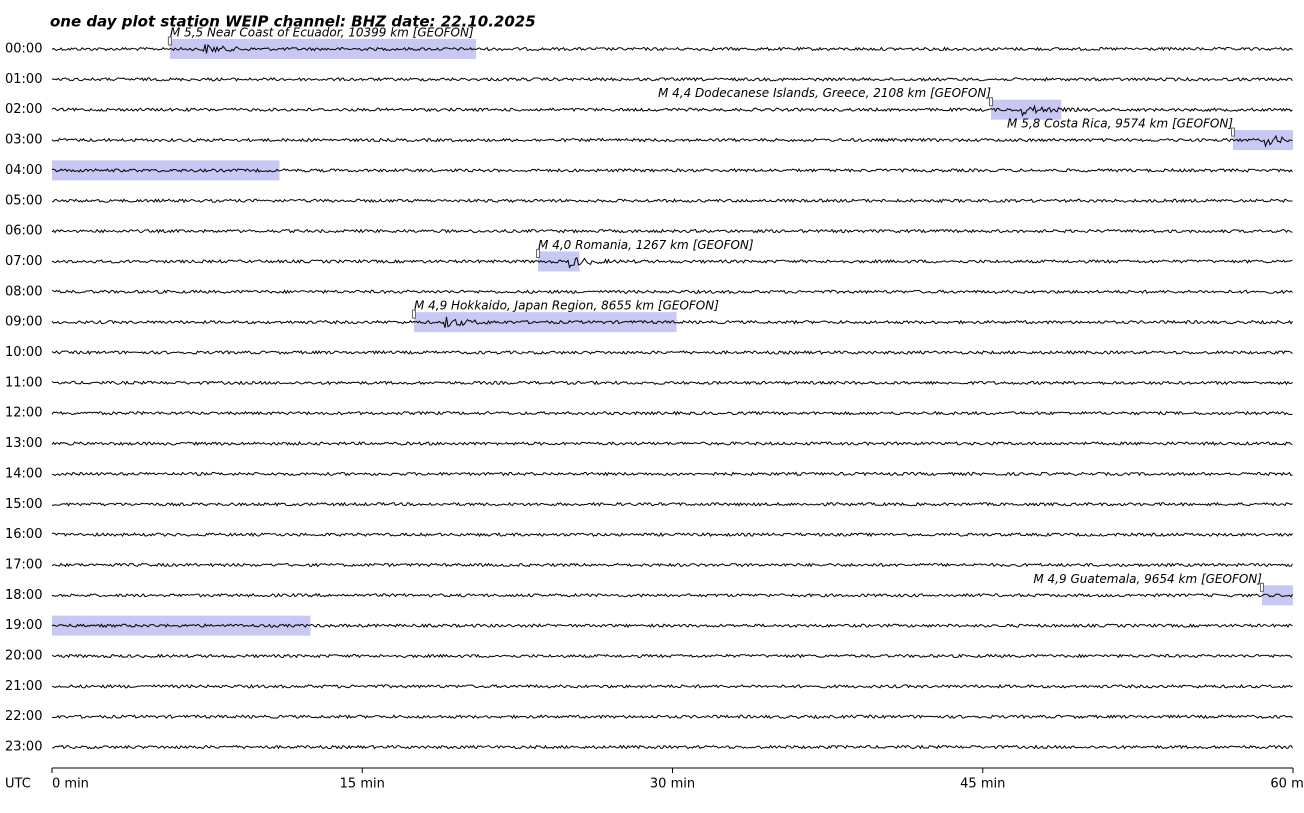 This screenshot has width=1304, height=813. I want to click on row-label: 05:00, so click(23, 200).